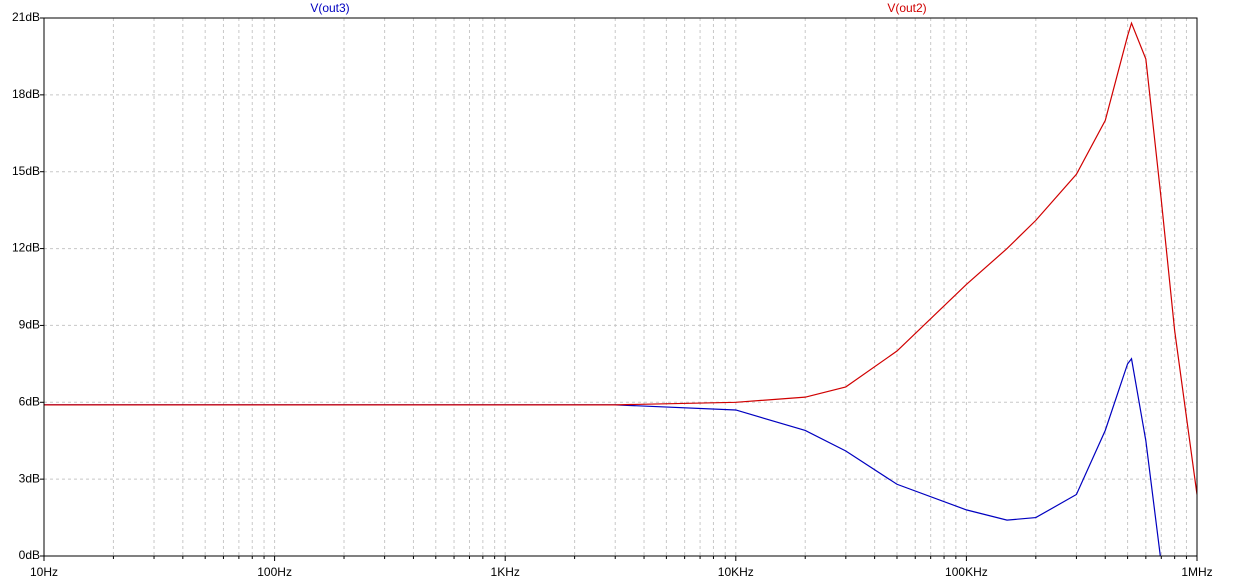  What do you see at coordinates (505, 572) in the screenshot?
I see `x-tick-label: 1KHz` at bounding box center [505, 572].